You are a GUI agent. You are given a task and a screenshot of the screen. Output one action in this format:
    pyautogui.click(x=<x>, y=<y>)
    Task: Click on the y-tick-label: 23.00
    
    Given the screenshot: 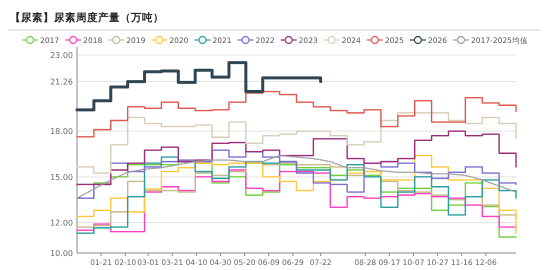 What is the action you would take?
    pyautogui.click(x=61, y=55)
    